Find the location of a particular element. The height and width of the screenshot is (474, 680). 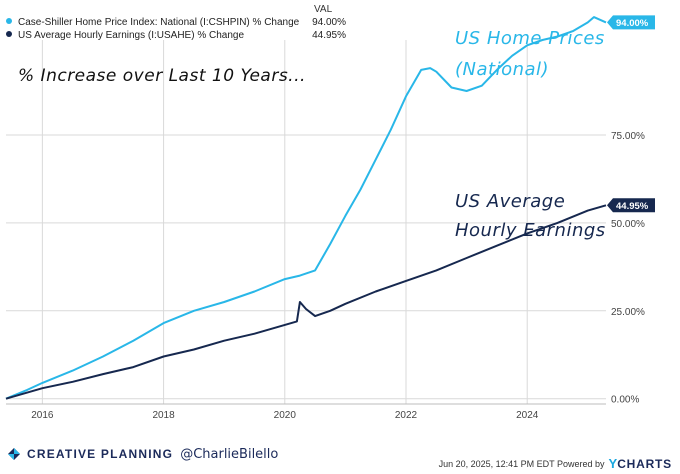

x-tick-label: 2018 is located at coordinates (163, 415).